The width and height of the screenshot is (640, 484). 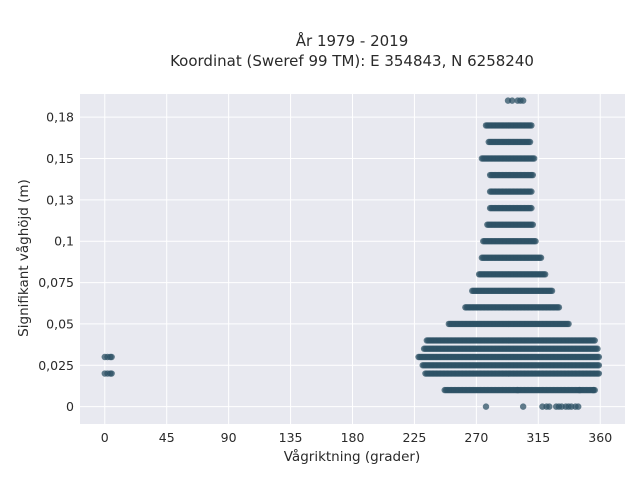 I want to click on x-tick-label: 90, so click(x=229, y=437).